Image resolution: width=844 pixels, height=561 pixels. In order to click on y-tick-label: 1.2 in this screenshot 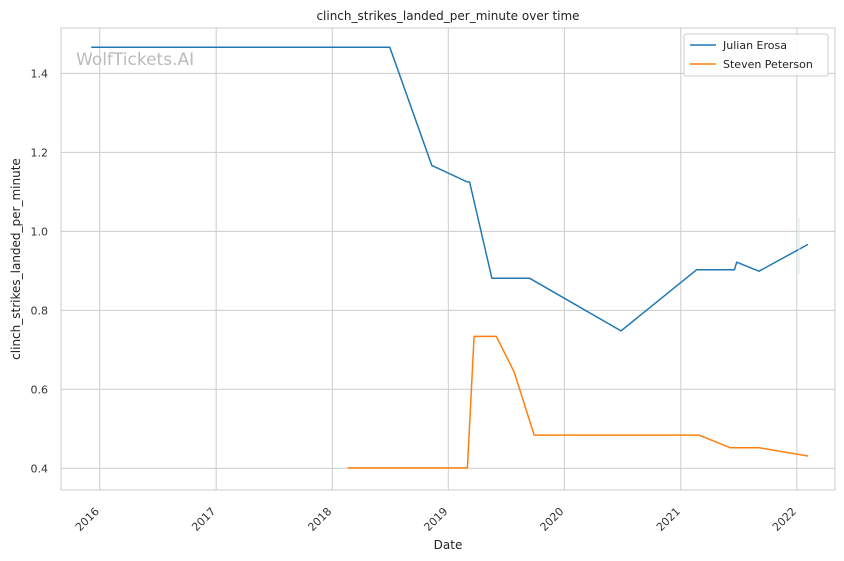, I will do `click(40, 152)`.